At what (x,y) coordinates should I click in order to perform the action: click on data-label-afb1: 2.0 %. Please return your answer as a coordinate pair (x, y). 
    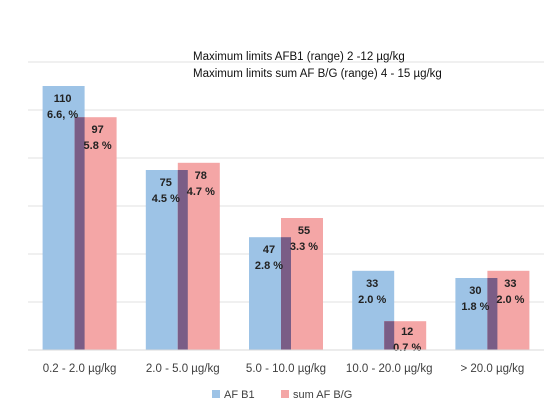
    Looking at the image, I should click on (372, 300).